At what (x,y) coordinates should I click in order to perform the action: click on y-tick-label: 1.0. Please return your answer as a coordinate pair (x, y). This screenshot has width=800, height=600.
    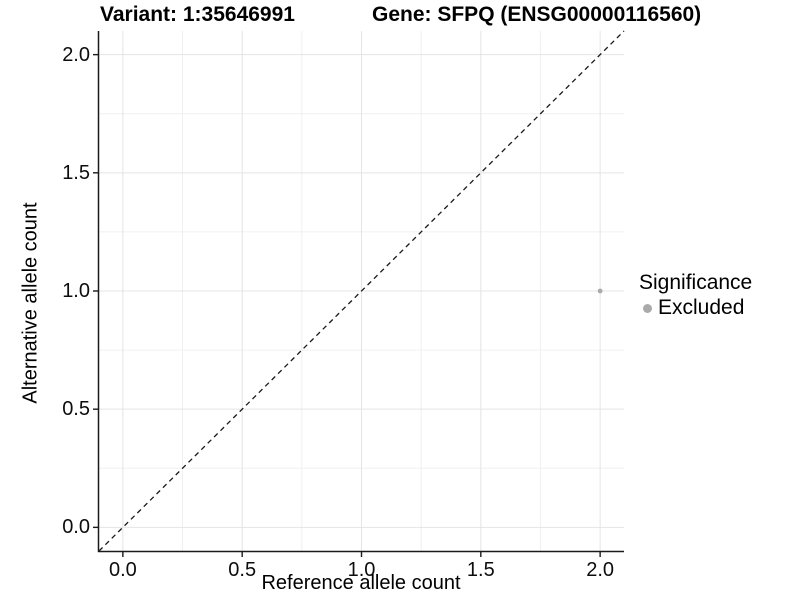
    Looking at the image, I should click on (76, 291).